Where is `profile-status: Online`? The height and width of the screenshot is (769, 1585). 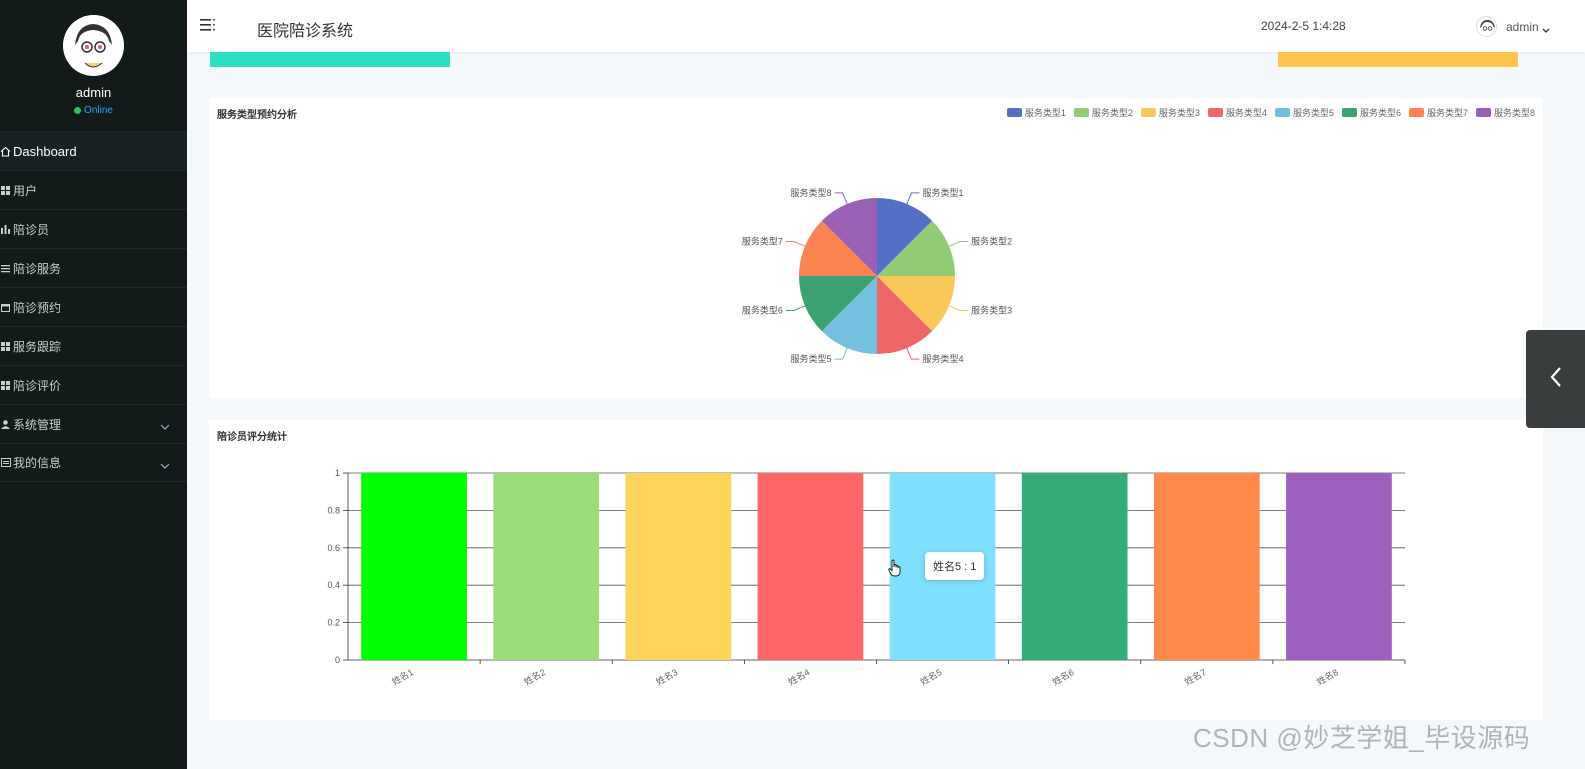 profile-status: Online is located at coordinates (93, 110).